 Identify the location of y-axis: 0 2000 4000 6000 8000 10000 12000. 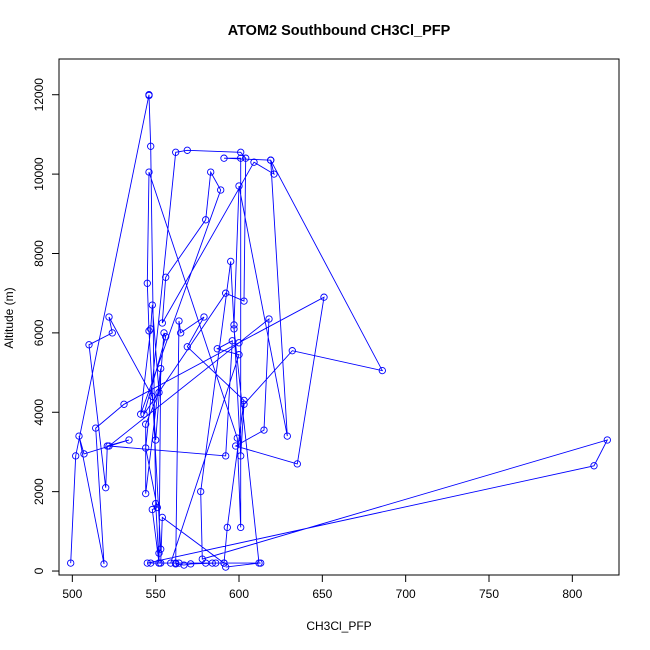
(46, 326).